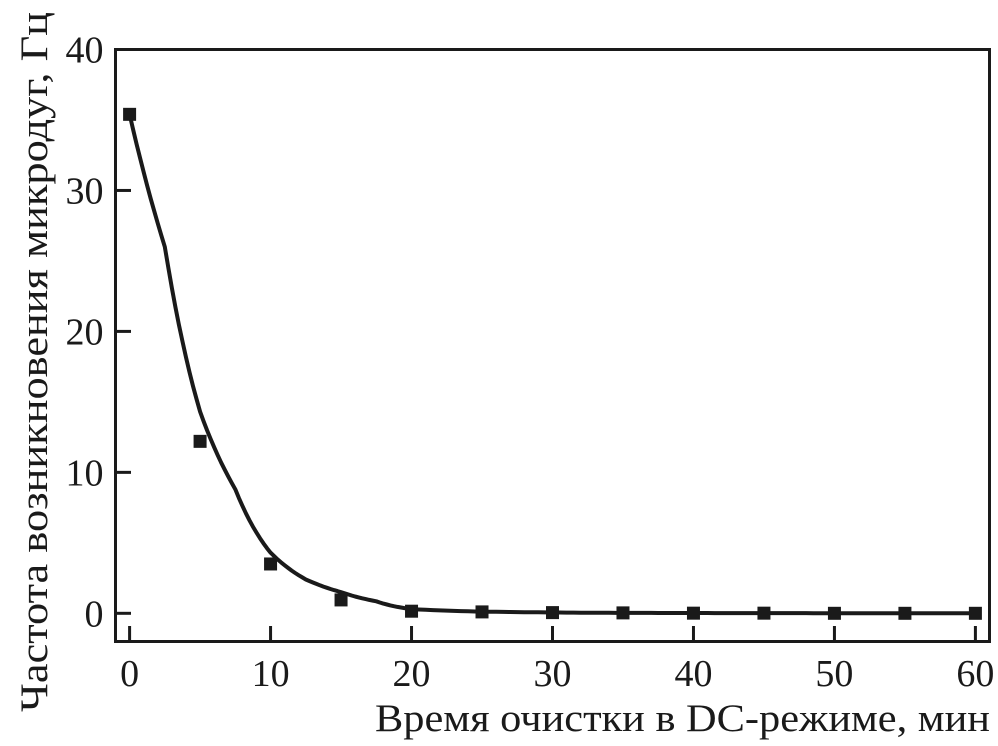  What do you see at coordinates (693, 674) in the screenshot?
I see `x-tick-label: 40` at bounding box center [693, 674].